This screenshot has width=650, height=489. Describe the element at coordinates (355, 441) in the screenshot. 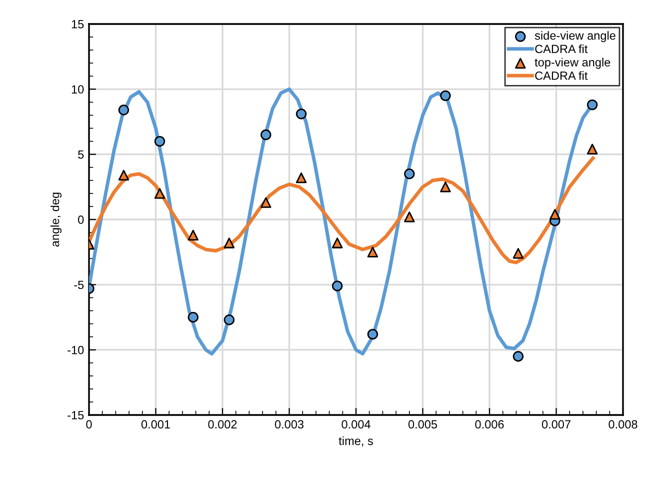

I see `x-axis-title: time, s` at that location.